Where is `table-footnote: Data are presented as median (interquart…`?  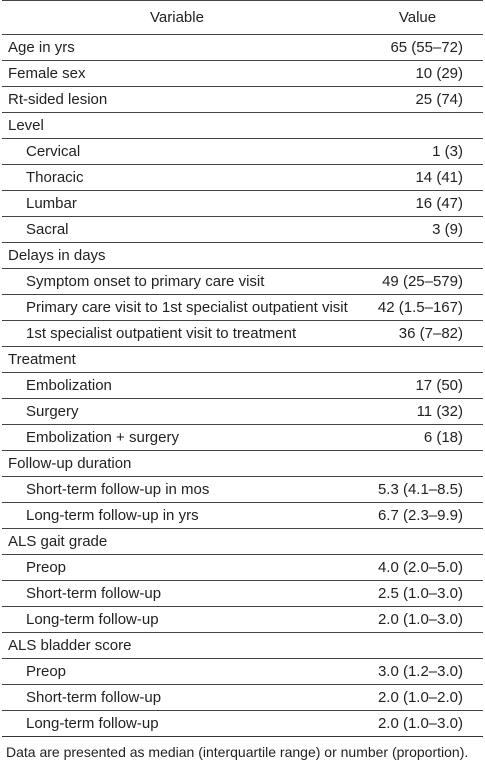
table-footnote: Data are presented as median (interquart… is located at coordinates (237, 752).